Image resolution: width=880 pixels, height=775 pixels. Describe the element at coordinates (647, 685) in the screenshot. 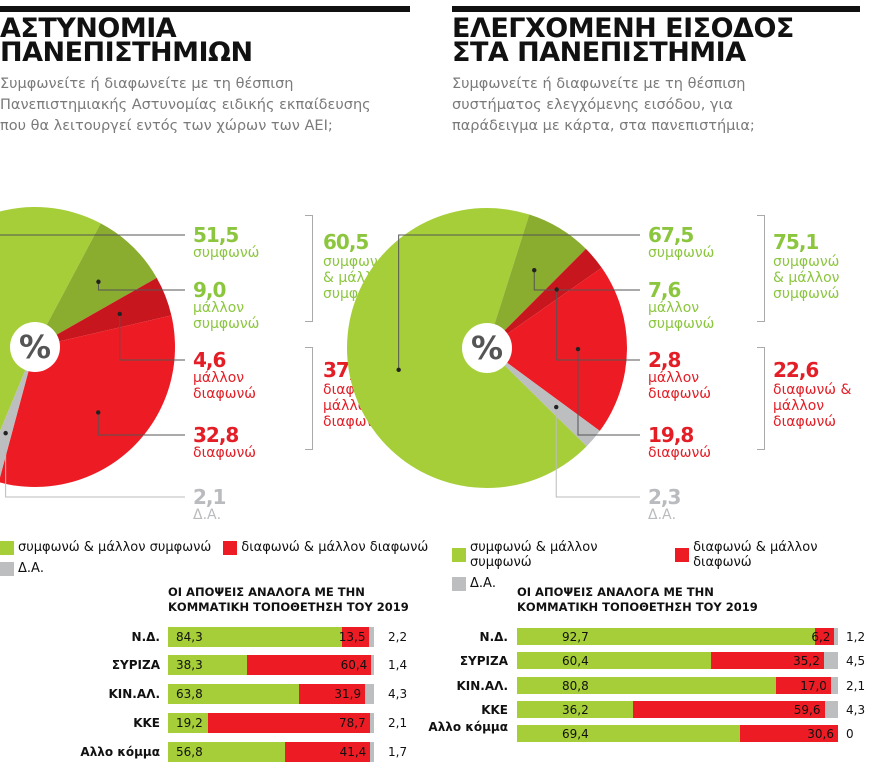

I see `bar-segment-agree: 80,8` at that location.